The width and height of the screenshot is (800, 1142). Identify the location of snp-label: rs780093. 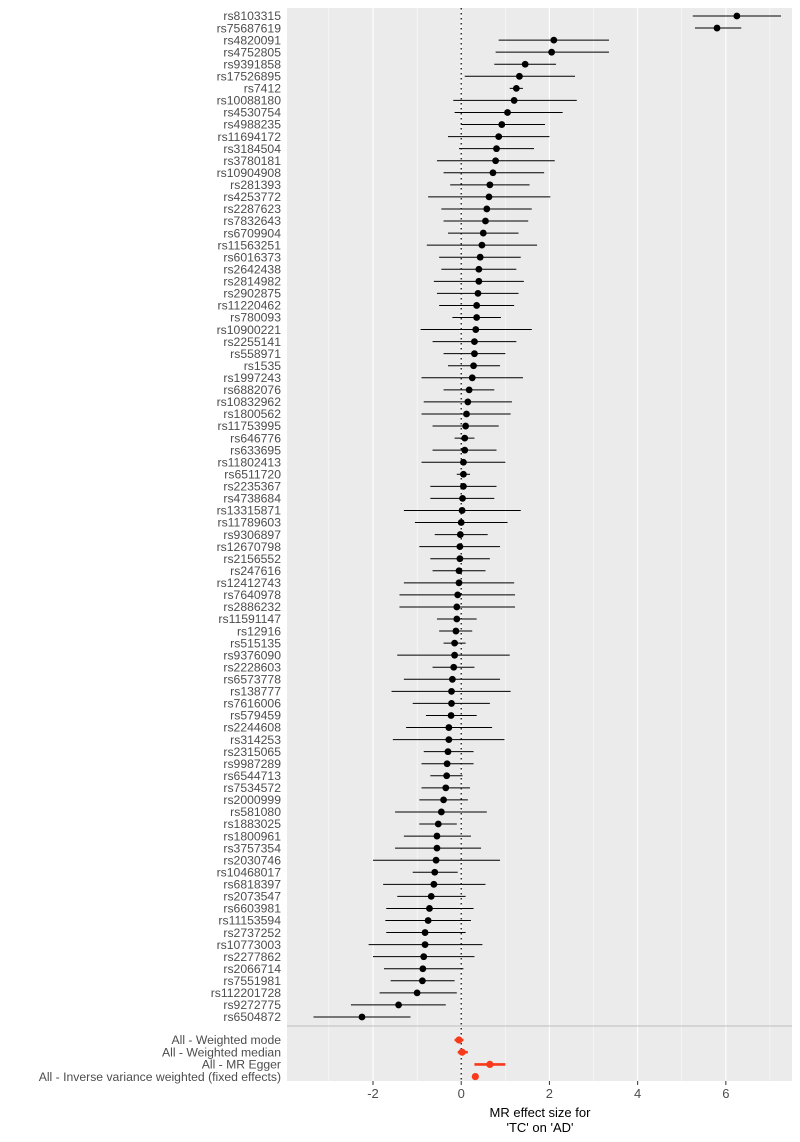
(255, 318).